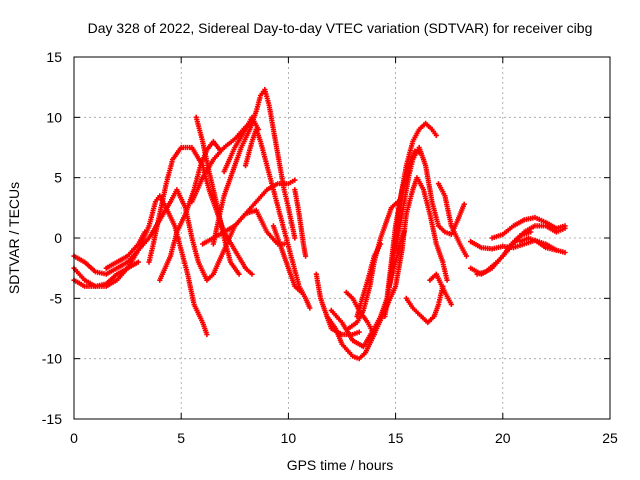 This screenshot has width=640, height=480. I want to click on y-tick-label: -15, so click(52, 419).